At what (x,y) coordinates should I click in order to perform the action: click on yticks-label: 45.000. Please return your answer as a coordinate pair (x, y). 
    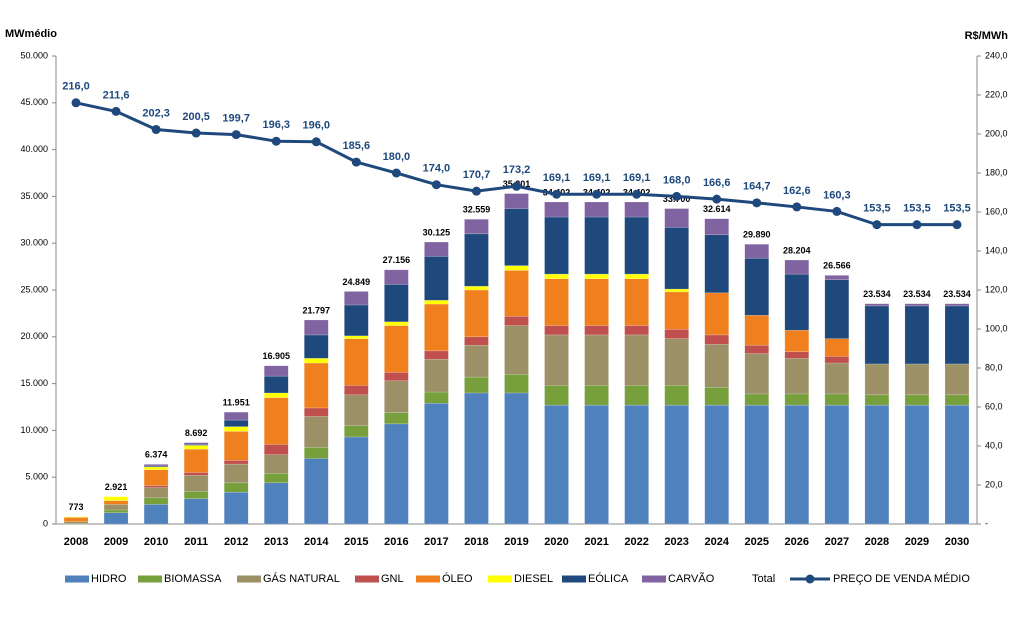
    Looking at the image, I should click on (34, 102).